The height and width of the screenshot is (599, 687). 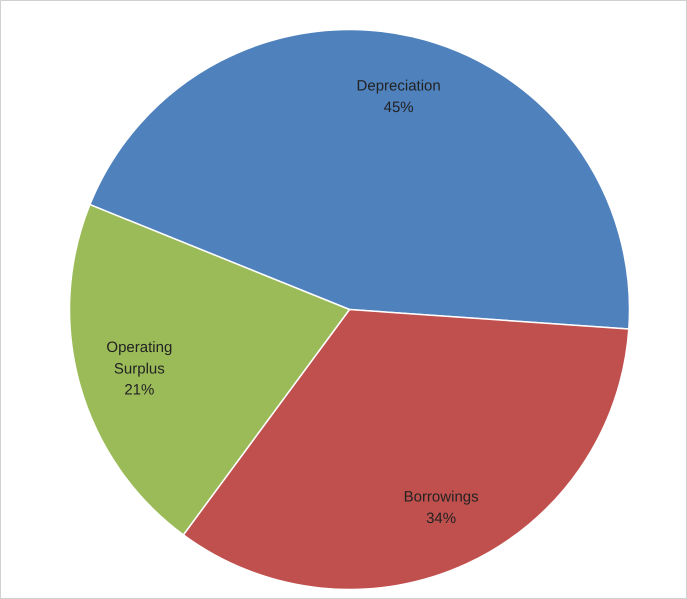 What do you see at coordinates (398, 86) in the screenshot?
I see `slice-label: Depreciation` at bounding box center [398, 86].